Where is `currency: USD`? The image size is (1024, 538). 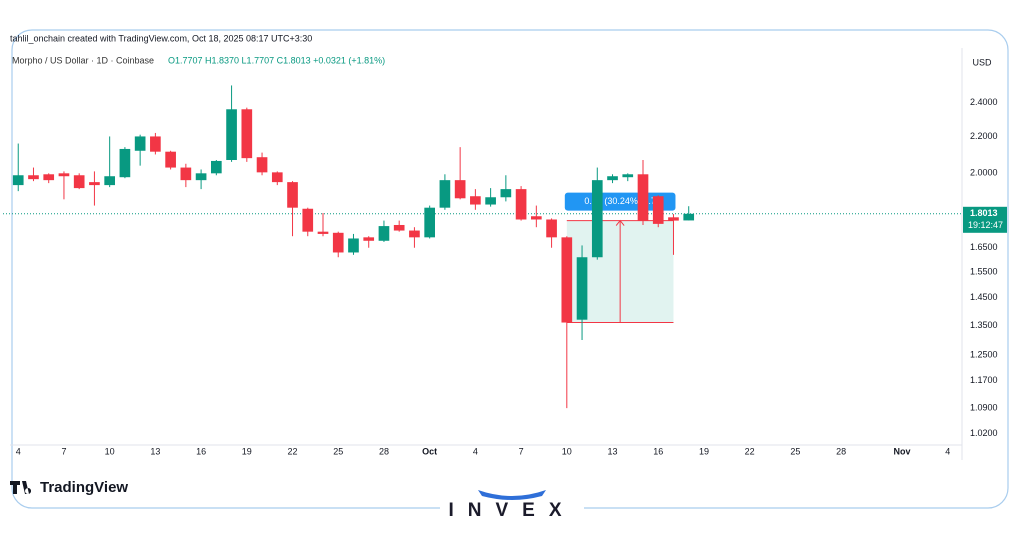
currency: USD is located at coordinates (982, 62).